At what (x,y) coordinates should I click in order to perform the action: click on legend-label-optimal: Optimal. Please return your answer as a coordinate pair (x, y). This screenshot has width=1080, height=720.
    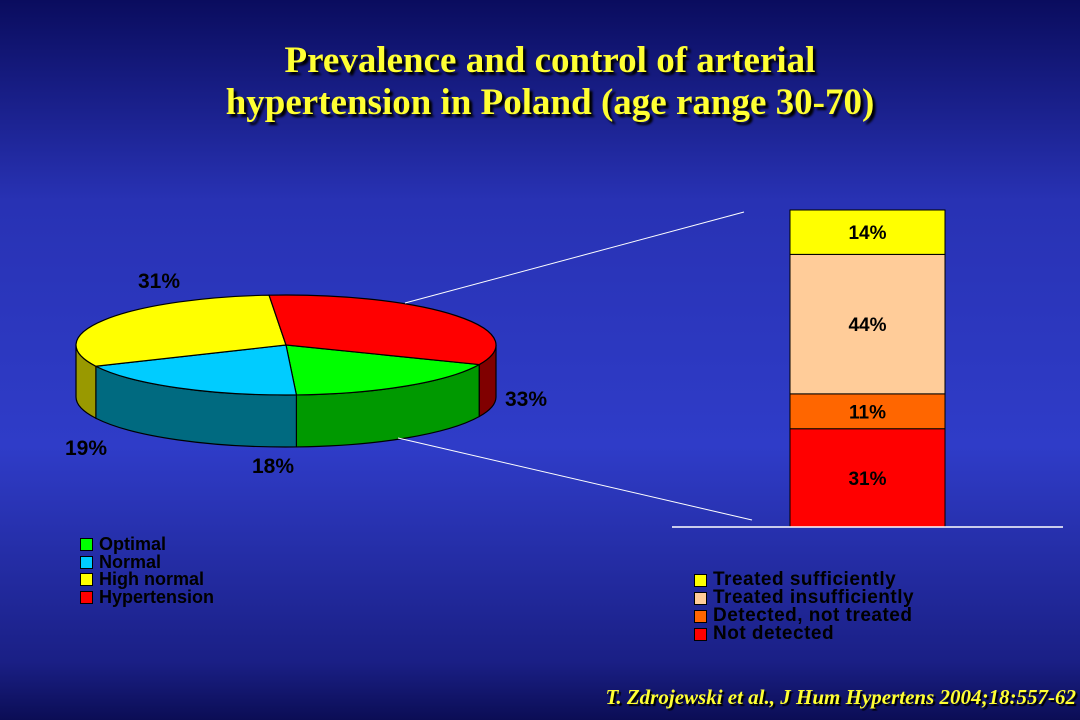
    Looking at the image, I should click on (133, 544).